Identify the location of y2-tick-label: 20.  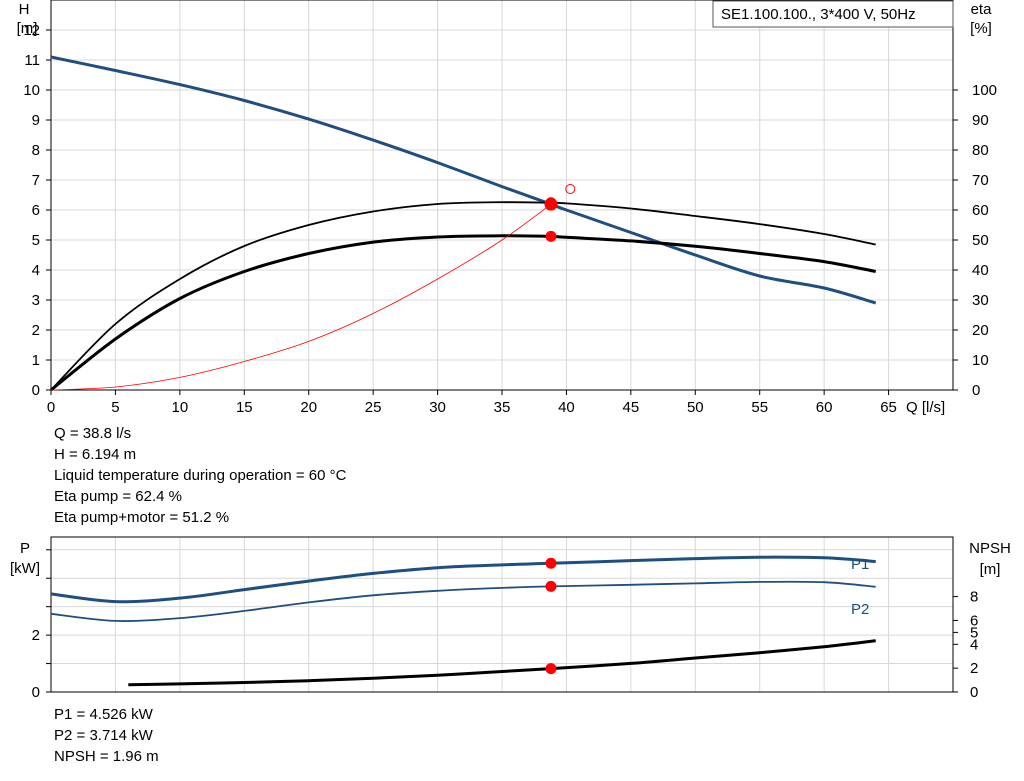
(980, 330).